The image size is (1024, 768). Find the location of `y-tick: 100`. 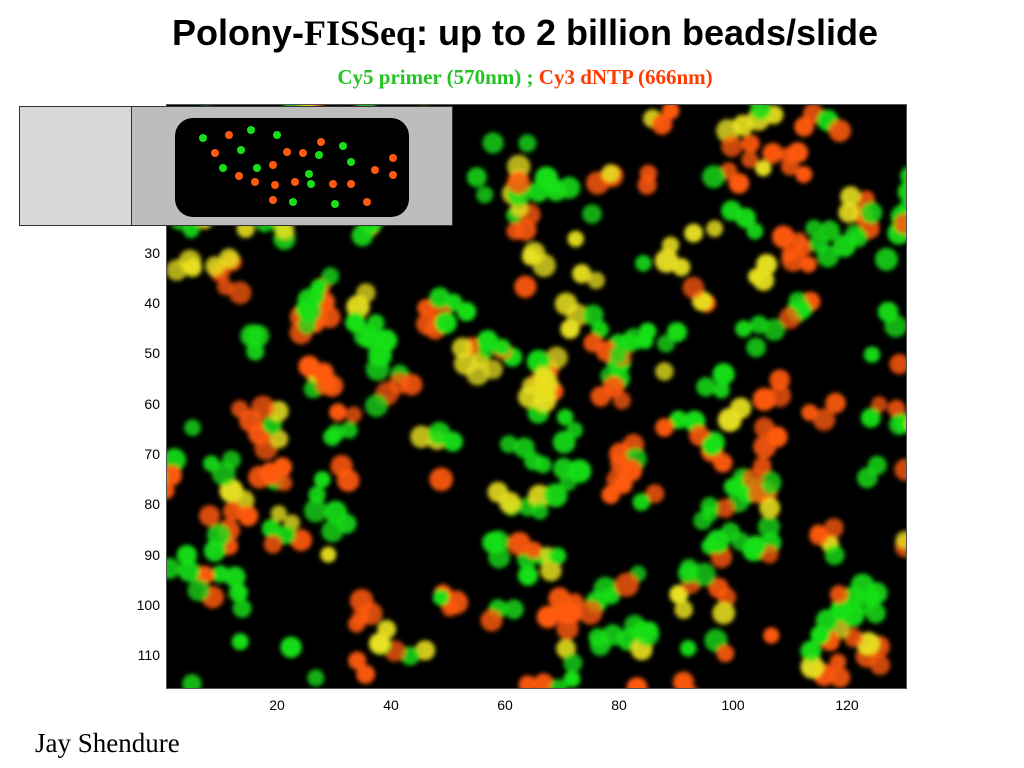

y-tick: 100 is located at coordinates (148, 605).